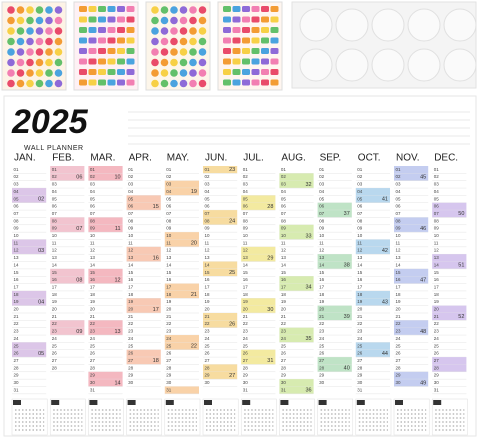  I want to click on day-label: 13, so click(169, 257).